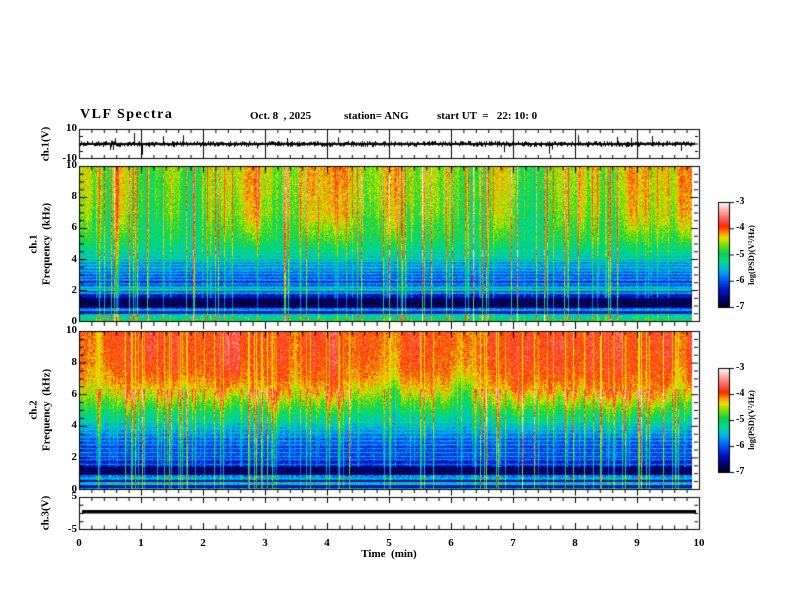 This screenshot has height=612, width=792. Describe the element at coordinates (74, 393) in the screenshot. I see `ch2-spec-y-tick-label: 6` at that location.